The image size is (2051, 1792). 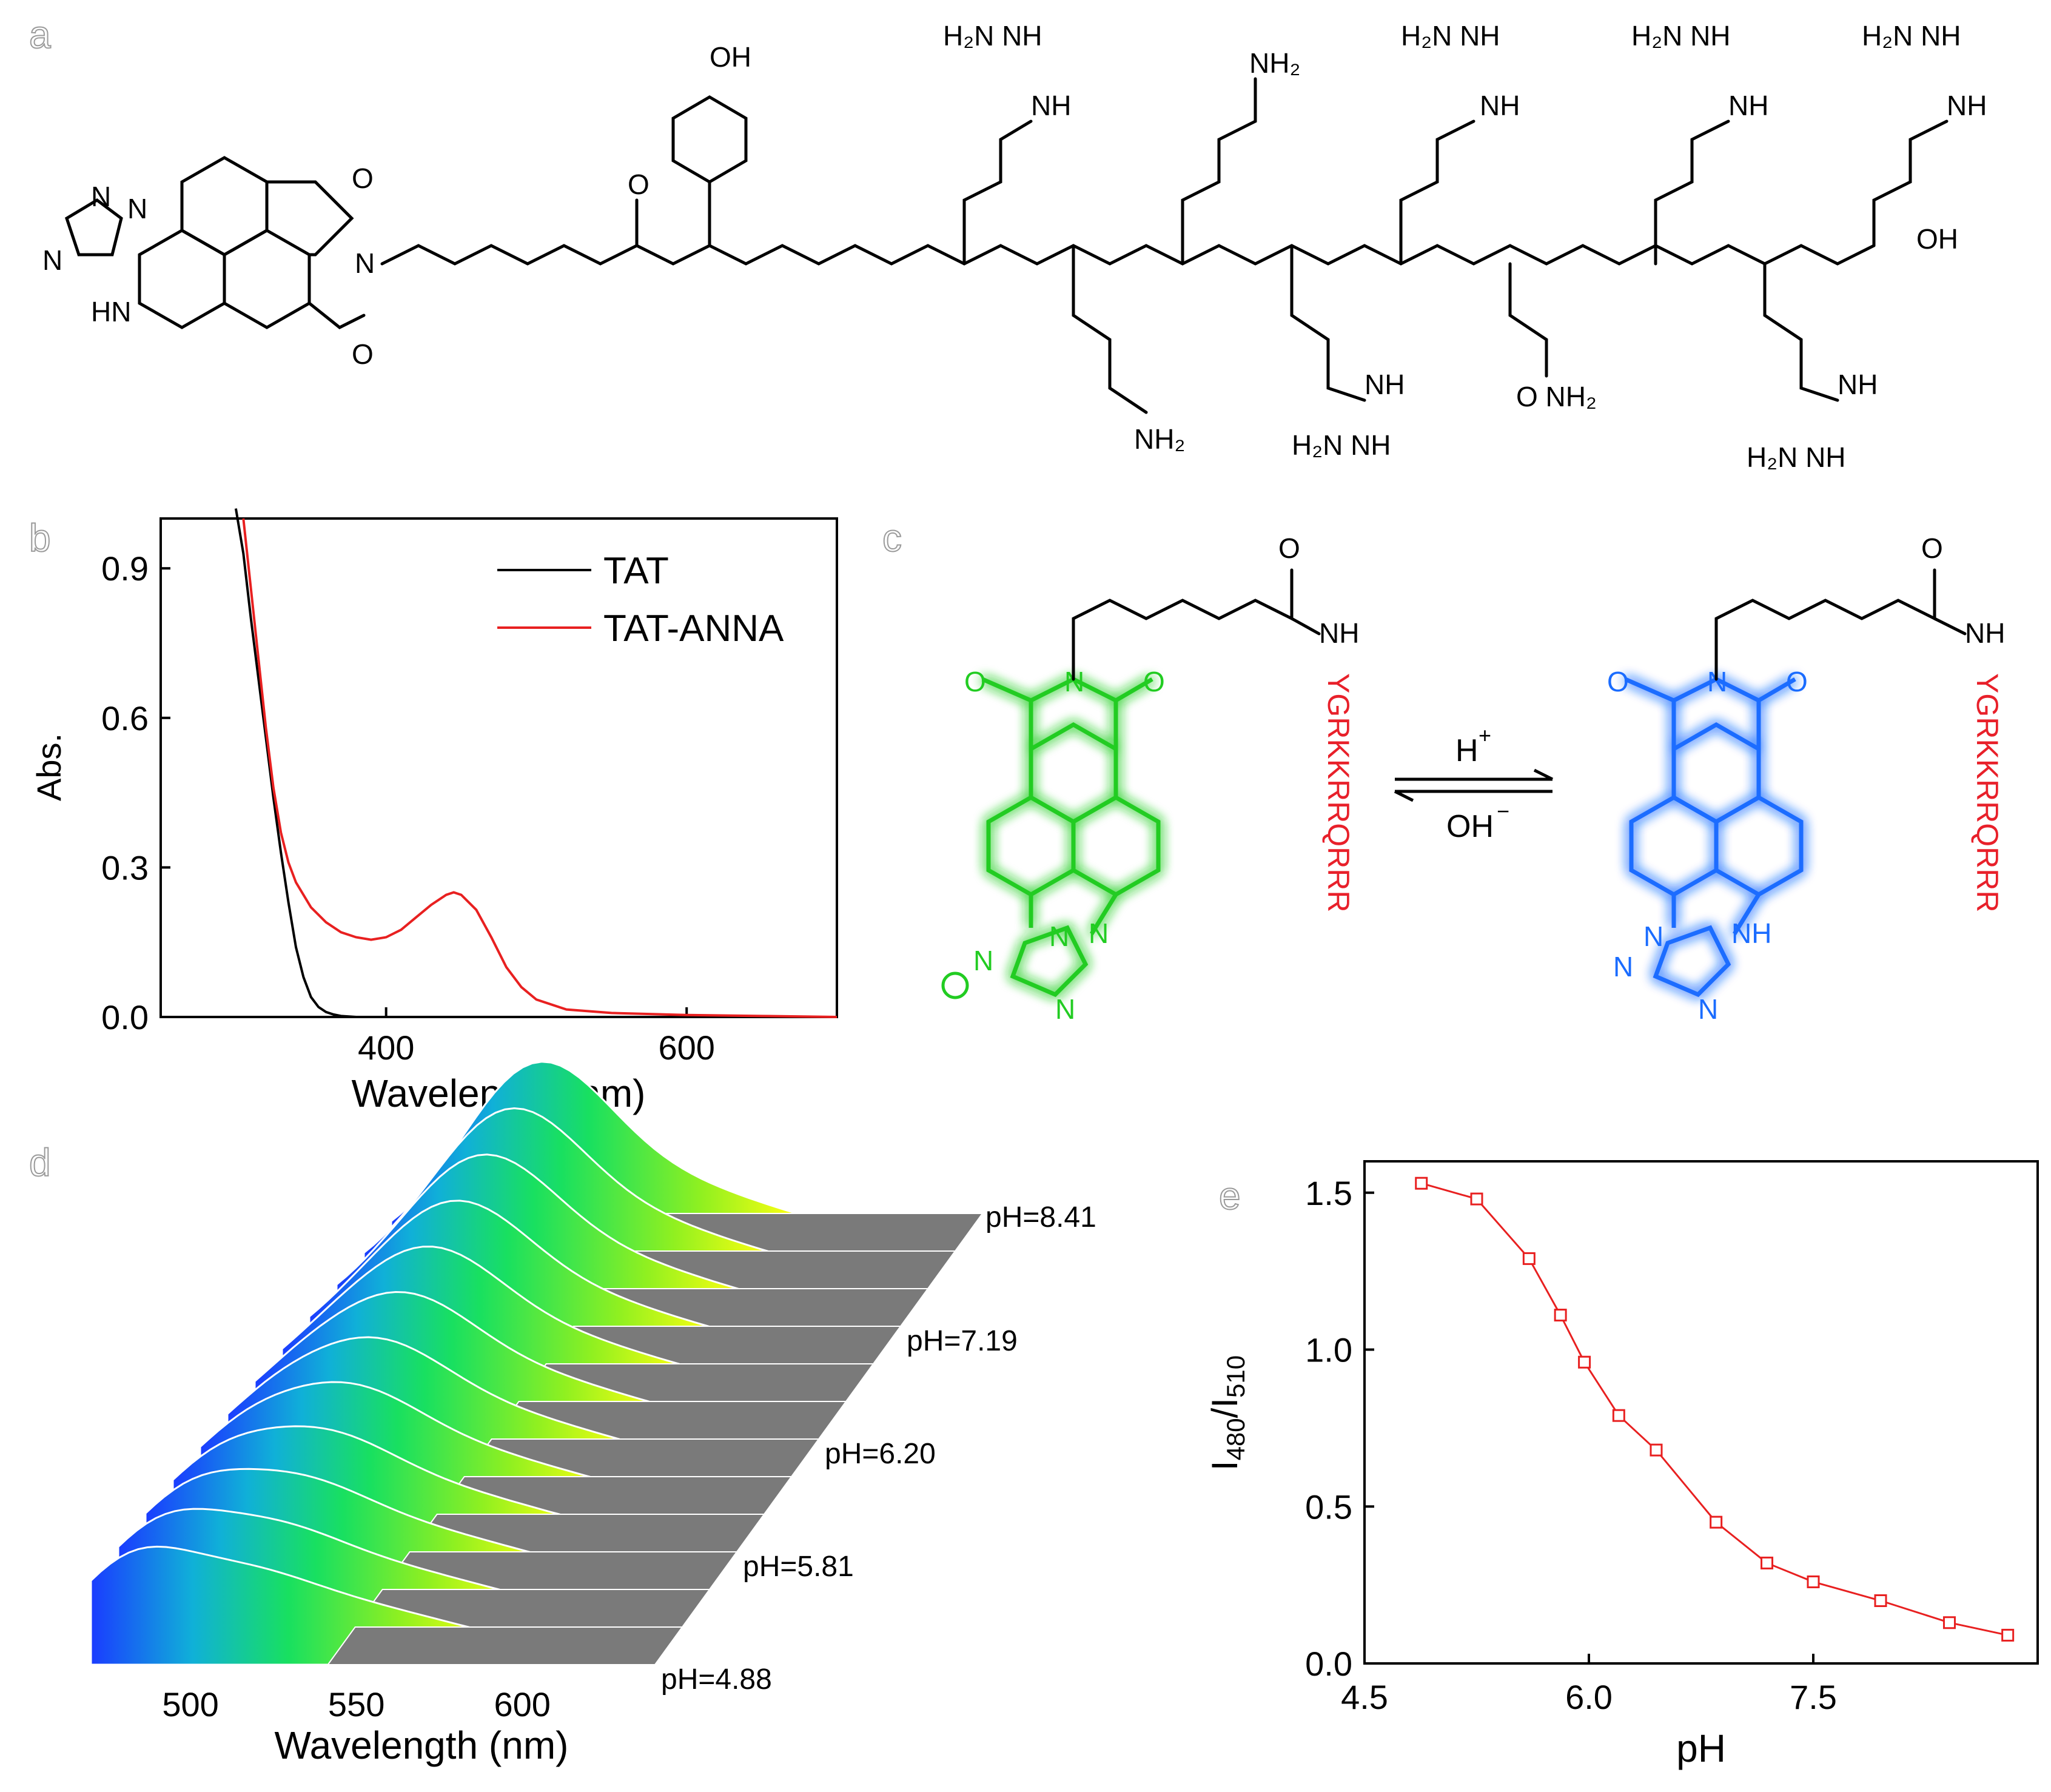 I want to click on label-OH: OH, so click(x=1937, y=239).